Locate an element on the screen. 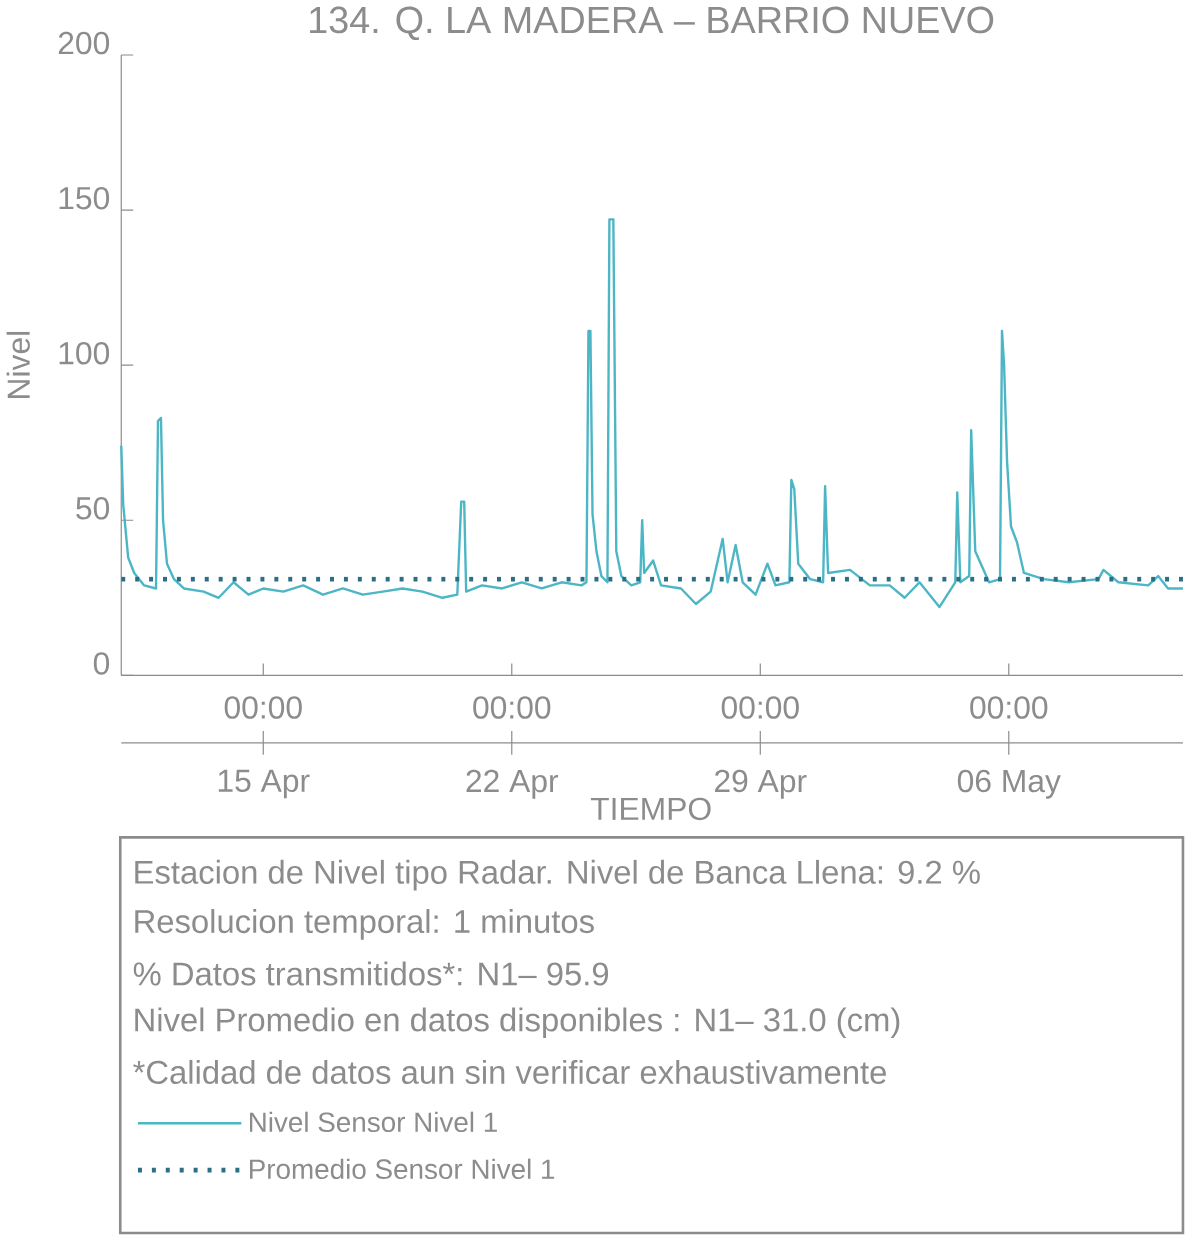 Image resolution: width=1186 pixels, height=1236 pixels. y-tick-label: 50 is located at coordinates (93, 508).